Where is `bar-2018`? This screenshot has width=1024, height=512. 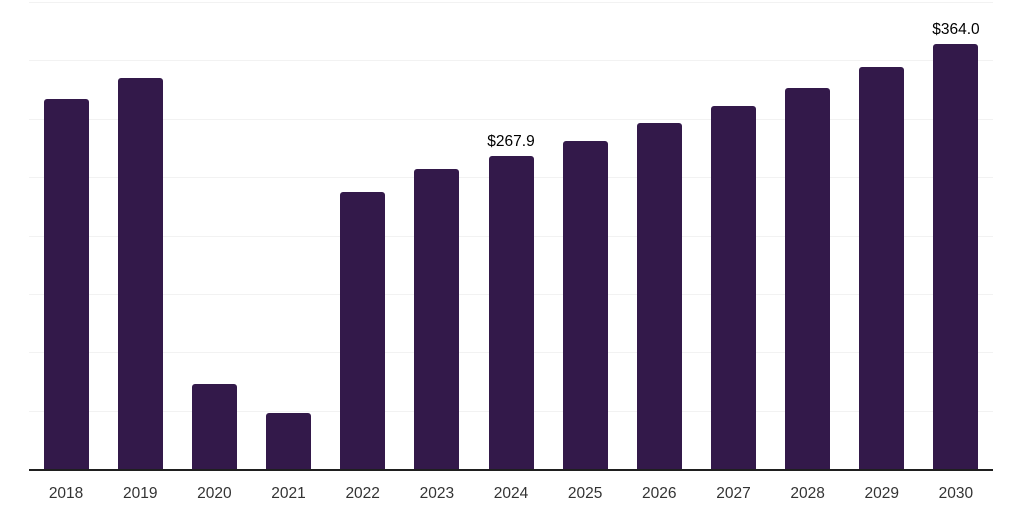
bar-2018 is located at coordinates (66, 284).